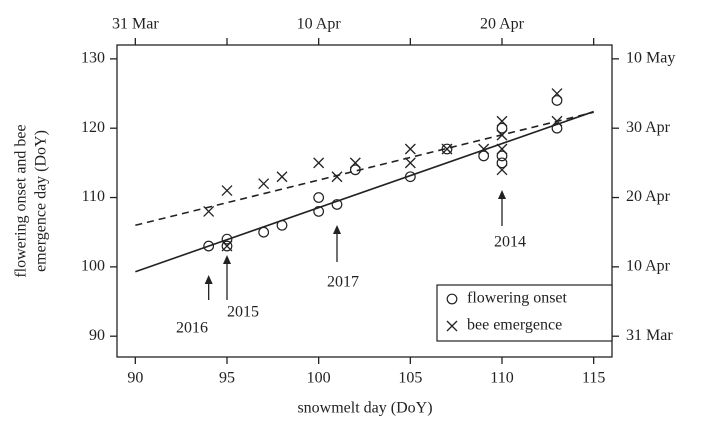  Describe the element at coordinates (501, 378) in the screenshot. I see `x-tick-label: 110` at that location.